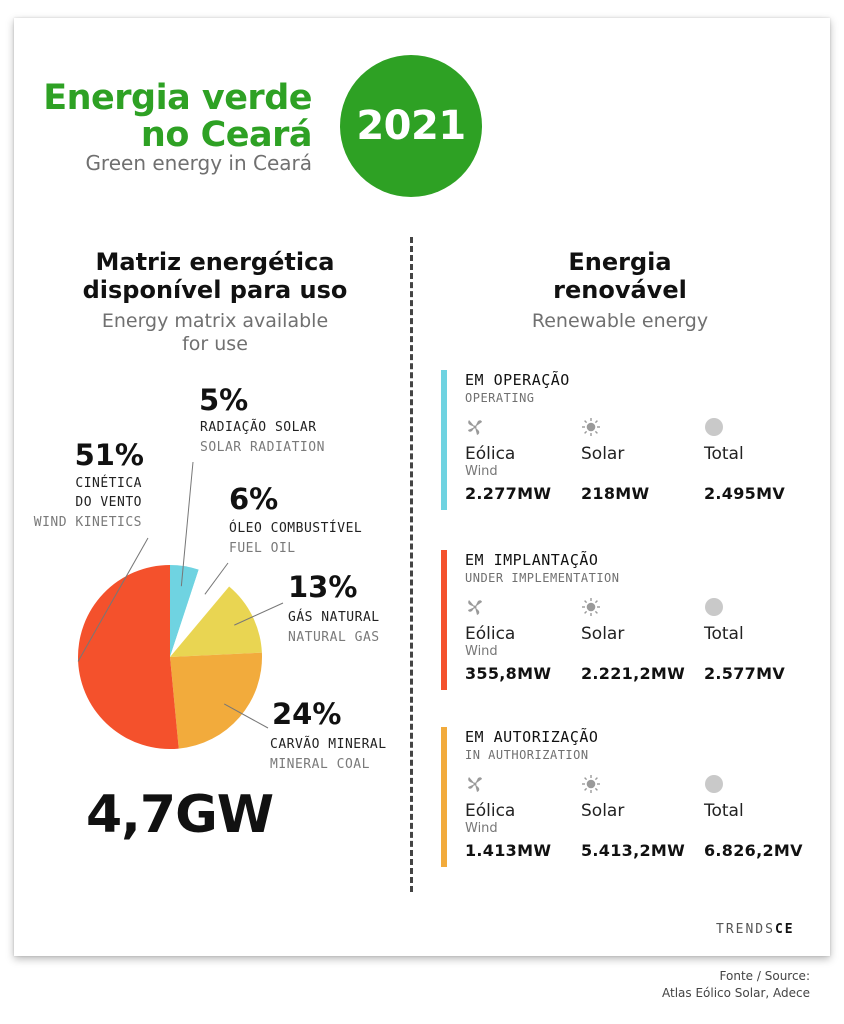 This screenshot has width=844, height=1024. What do you see at coordinates (262, 447) in the screenshot?
I see `solar-radiation-label-en: SOLAR RADIATION` at bounding box center [262, 447].